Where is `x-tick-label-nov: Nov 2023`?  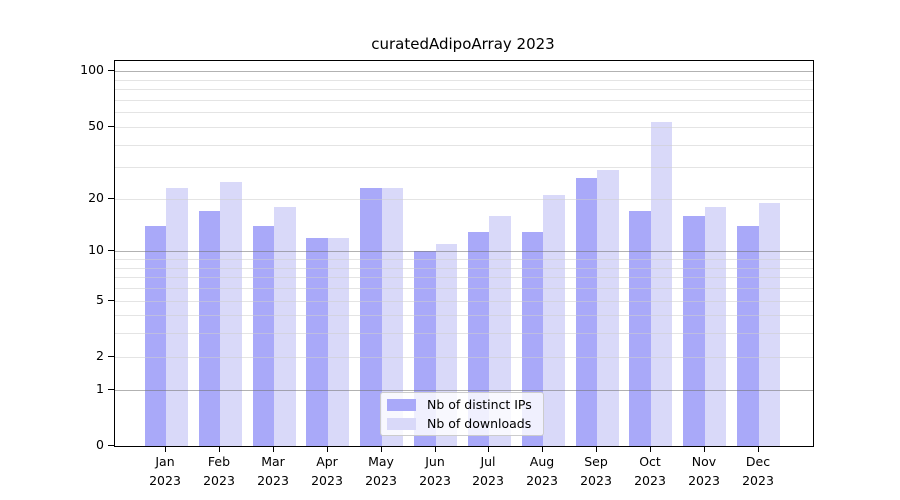 x-tick-label-nov: Nov 2023 is located at coordinates (704, 471).